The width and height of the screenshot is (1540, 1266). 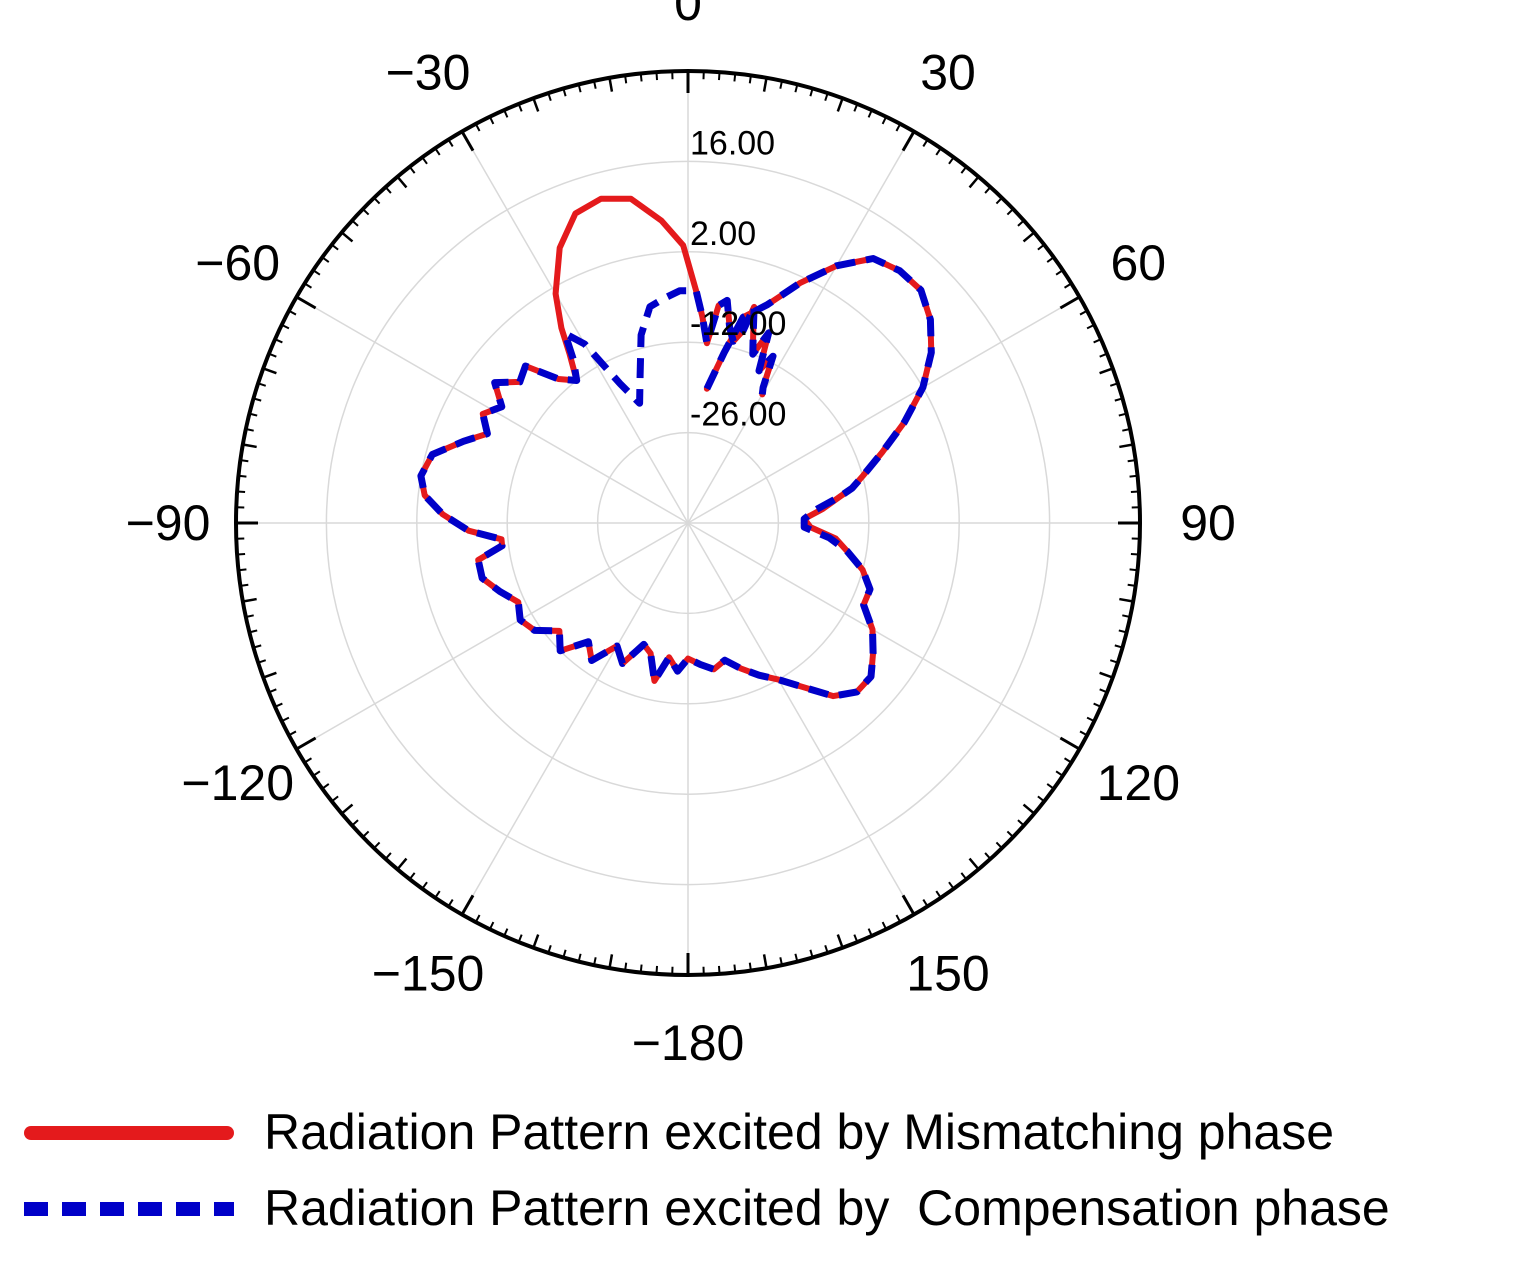 I want to click on angle-tick-label: −90, so click(x=168, y=523).